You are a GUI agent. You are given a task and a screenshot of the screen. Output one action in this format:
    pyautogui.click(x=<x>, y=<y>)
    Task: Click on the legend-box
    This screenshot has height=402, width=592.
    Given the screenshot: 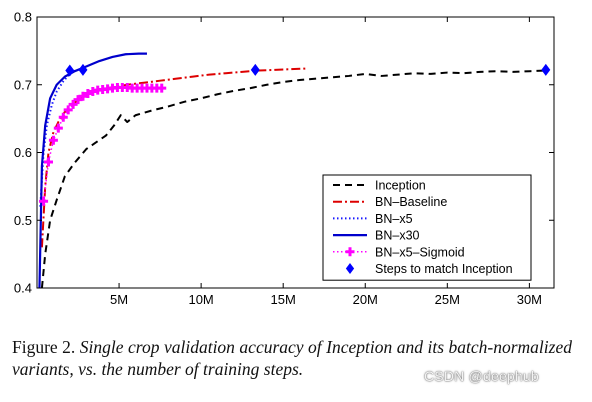 What is the action you would take?
    pyautogui.click(x=427, y=227)
    